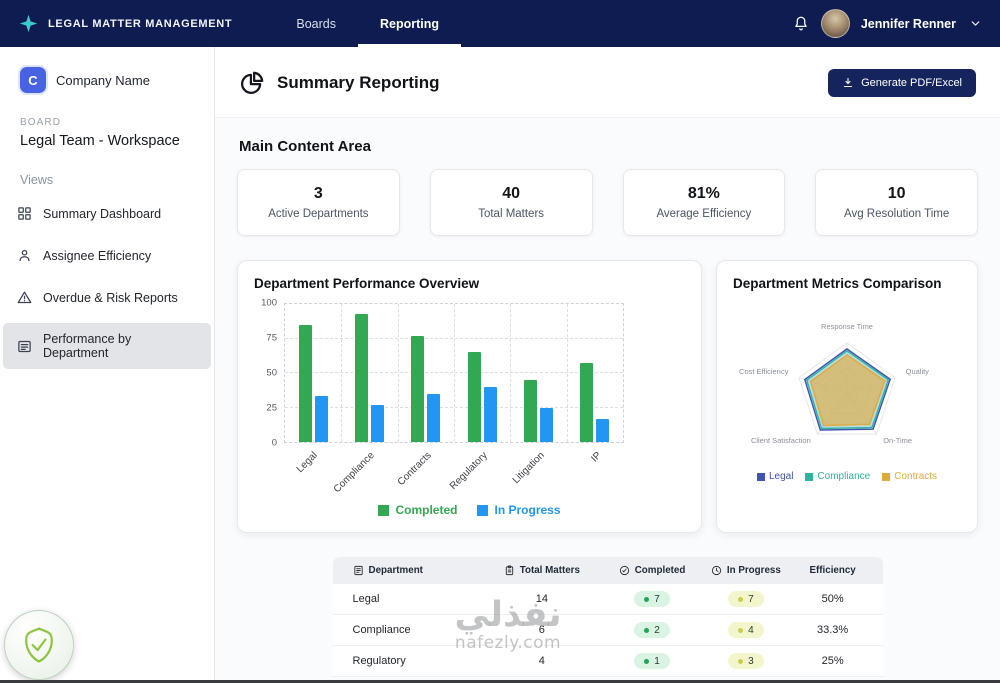 The width and height of the screenshot is (1000, 683). What do you see at coordinates (308, 463) in the screenshot?
I see `x-tick-label: Legal` at bounding box center [308, 463].